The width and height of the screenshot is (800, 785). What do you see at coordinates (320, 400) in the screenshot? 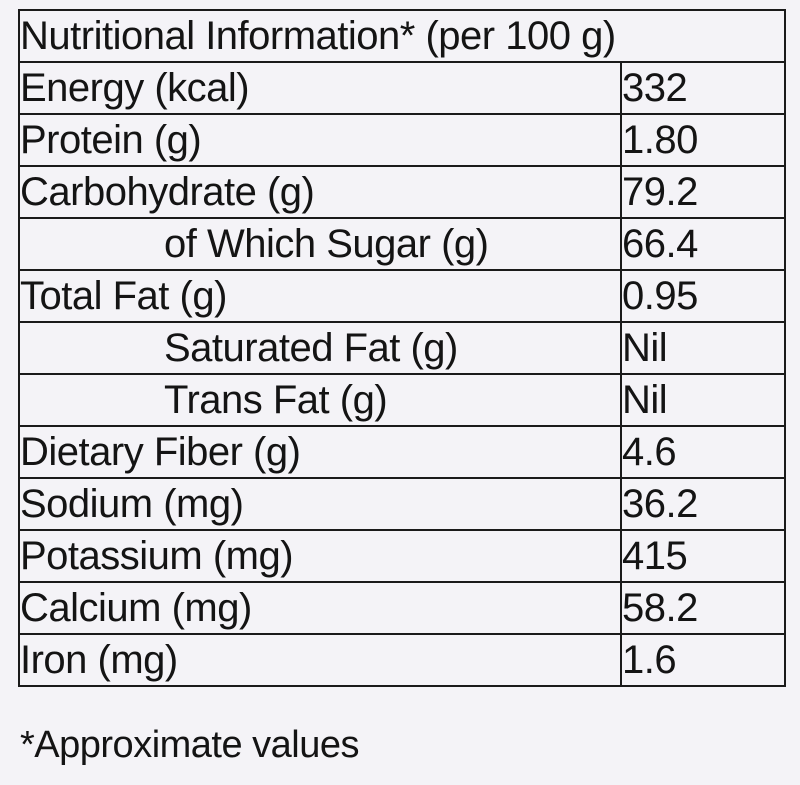
I see `nutrient-name: Trans Fat (g)` at bounding box center [320, 400].